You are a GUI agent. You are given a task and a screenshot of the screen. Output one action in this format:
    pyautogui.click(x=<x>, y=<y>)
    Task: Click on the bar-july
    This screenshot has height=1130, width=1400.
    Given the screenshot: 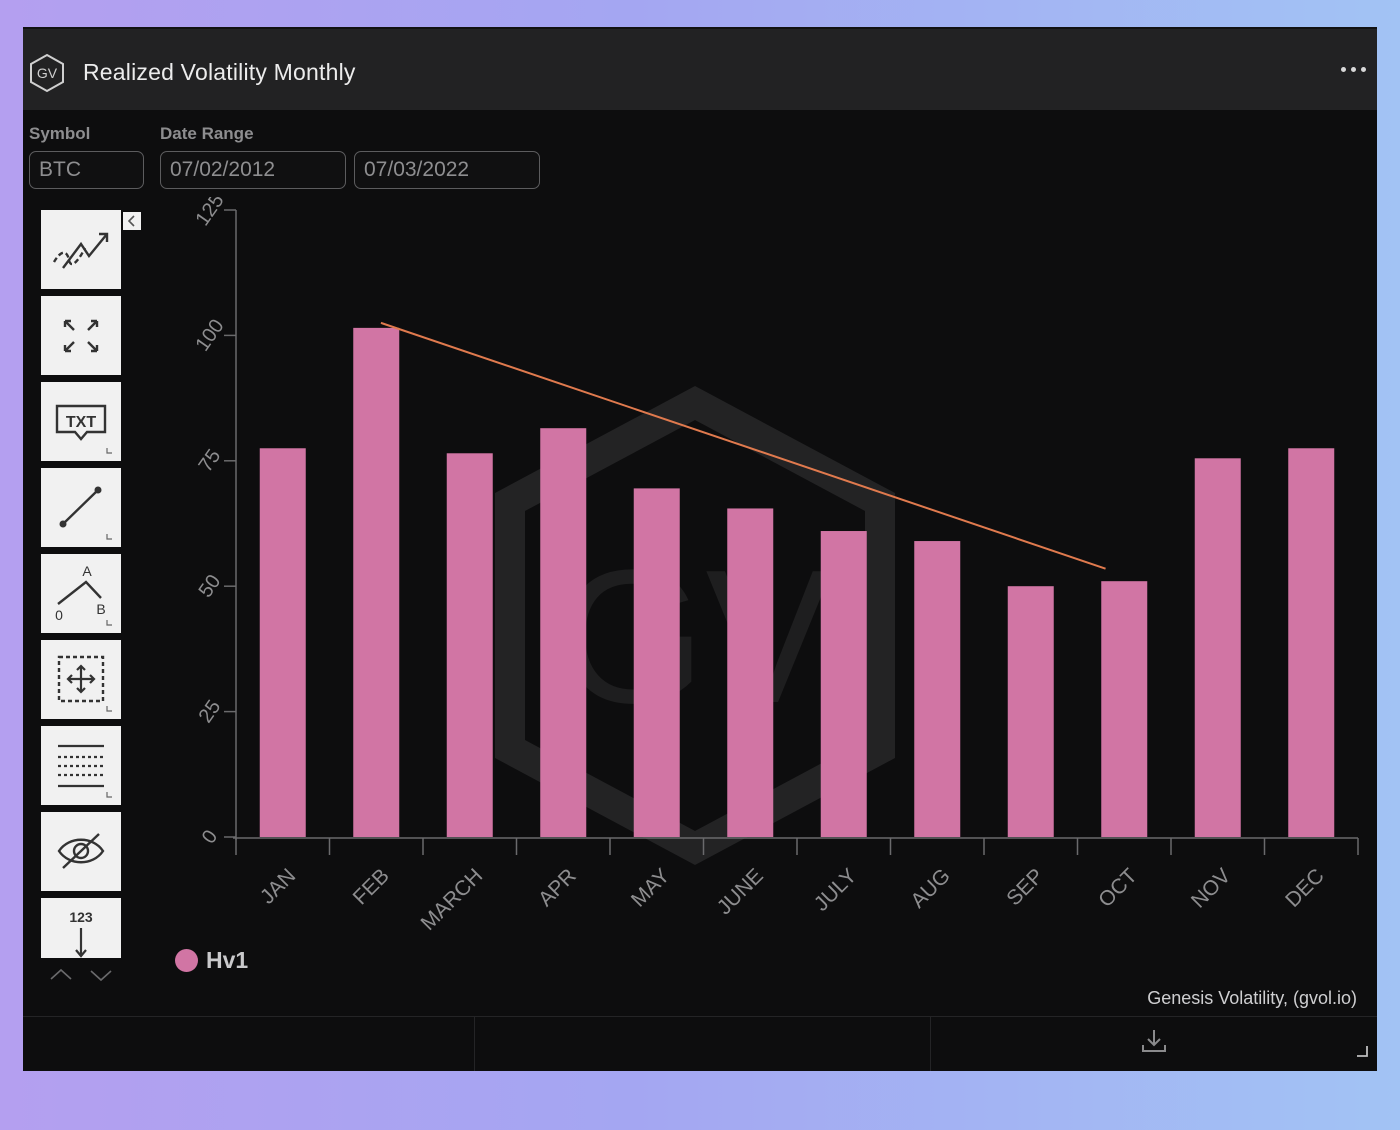 What is the action you would take?
    pyautogui.click(x=843, y=684)
    